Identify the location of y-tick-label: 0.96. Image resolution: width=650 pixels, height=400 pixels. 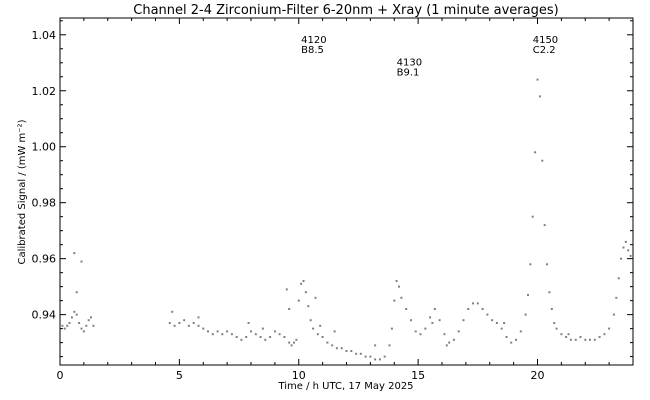
(44, 259).